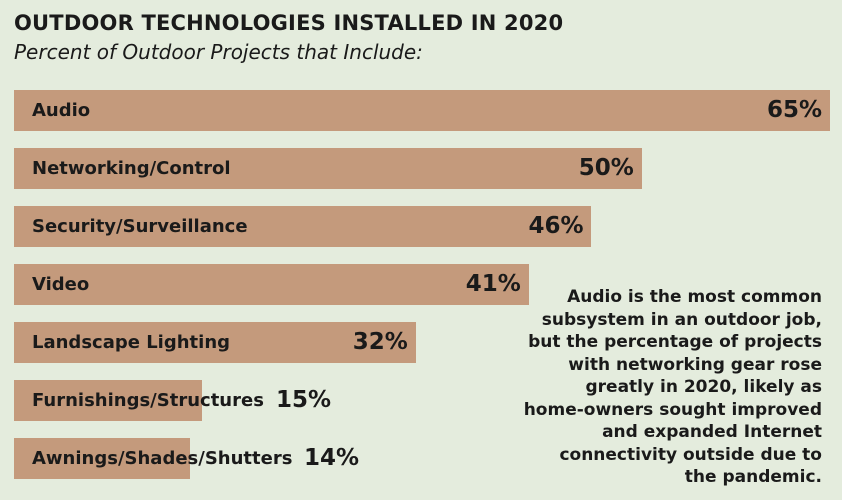 The image size is (842, 500). I want to click on bar-furnishings-structures, so click(108, 400).